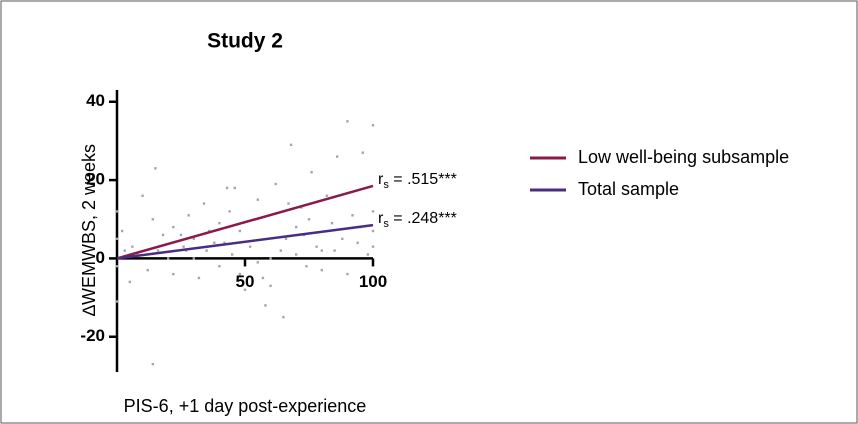 This screenshot has width=858, height=424. I want to click on legend-label: Total sample, so click(628, 189).